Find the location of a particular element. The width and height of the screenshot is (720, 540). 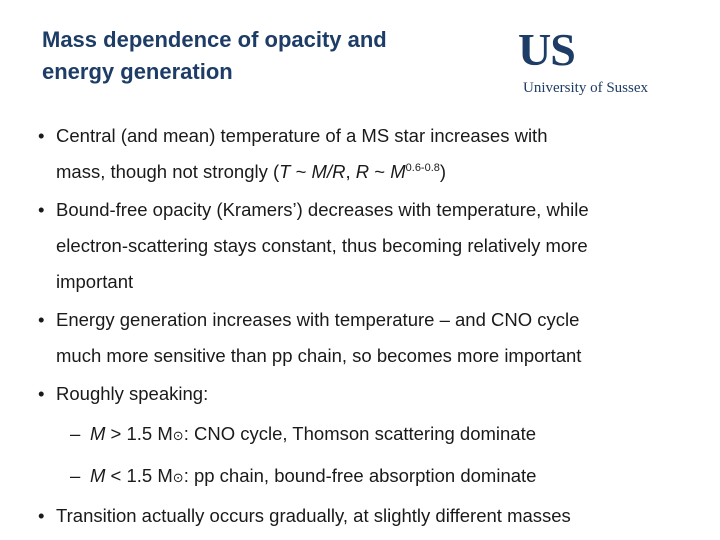

bullet-text: Roughly speaking: is located at coordinates (132, 393).